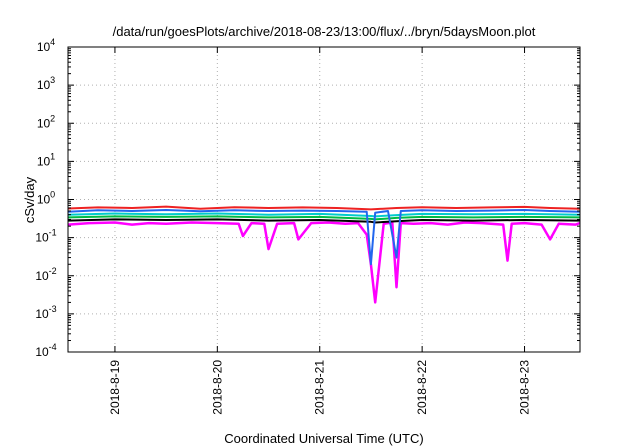 This screenshot has height=448, width=640. Describe the element at coordinates (217, 387) in the screenshot. I see `x-tick-label: 2018-8-20` at that location.